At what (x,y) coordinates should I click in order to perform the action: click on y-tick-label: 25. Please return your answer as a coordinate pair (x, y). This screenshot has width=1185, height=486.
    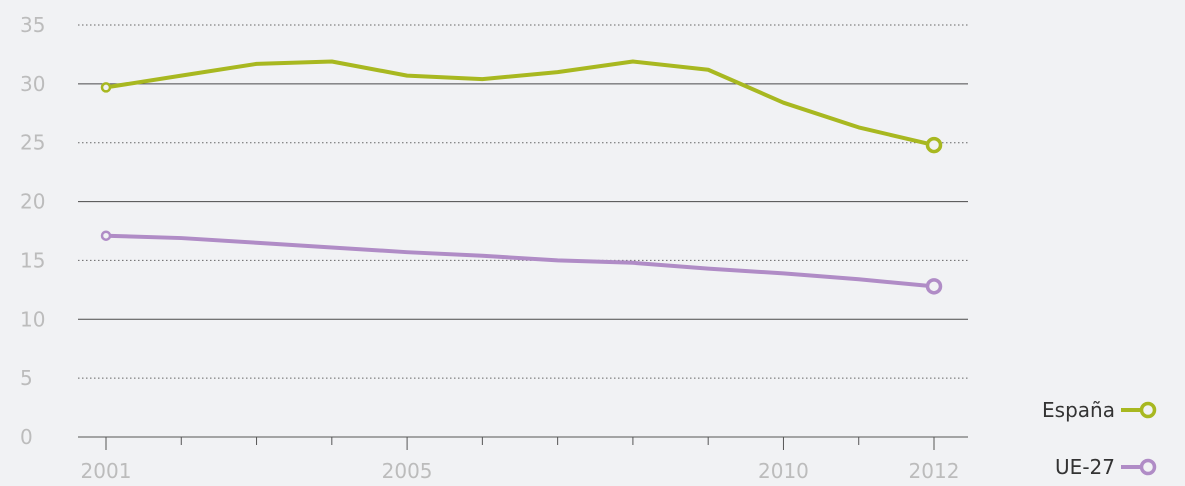
    Looking at the image, I should click on (32, 143).